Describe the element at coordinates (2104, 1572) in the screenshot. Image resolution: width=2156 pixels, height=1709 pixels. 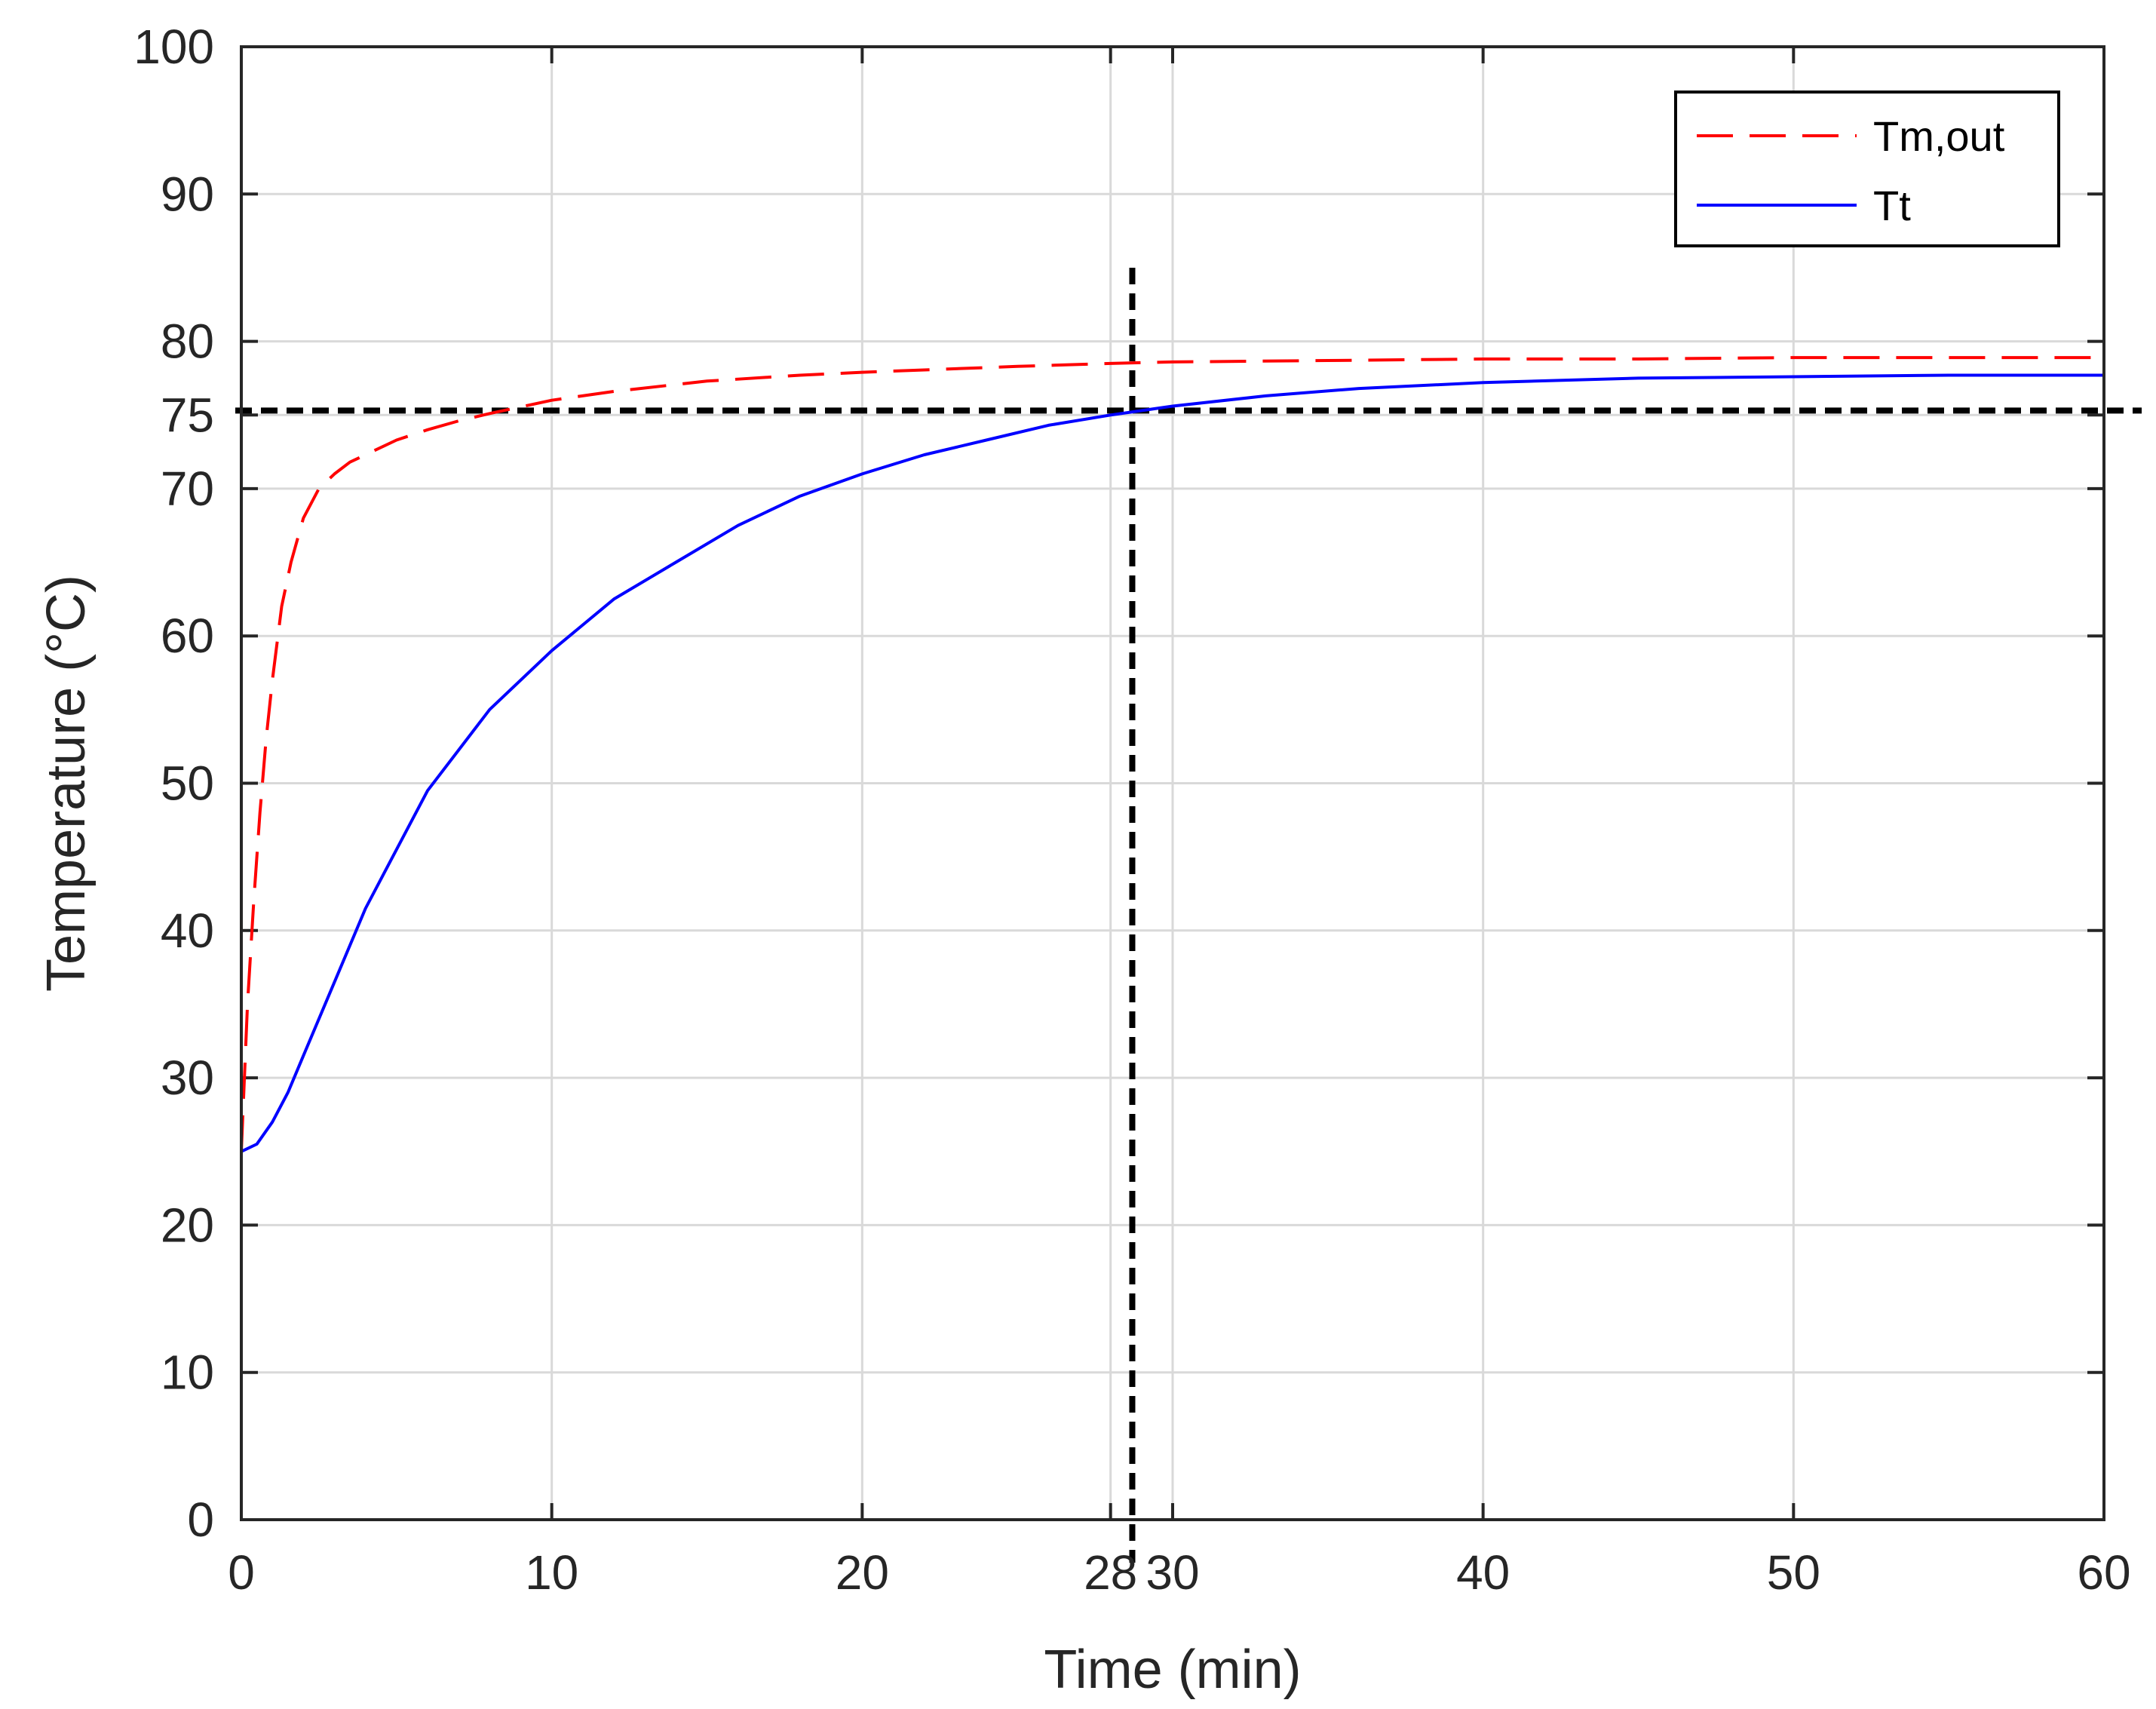
I see `x-tick-label: 60` at that location.